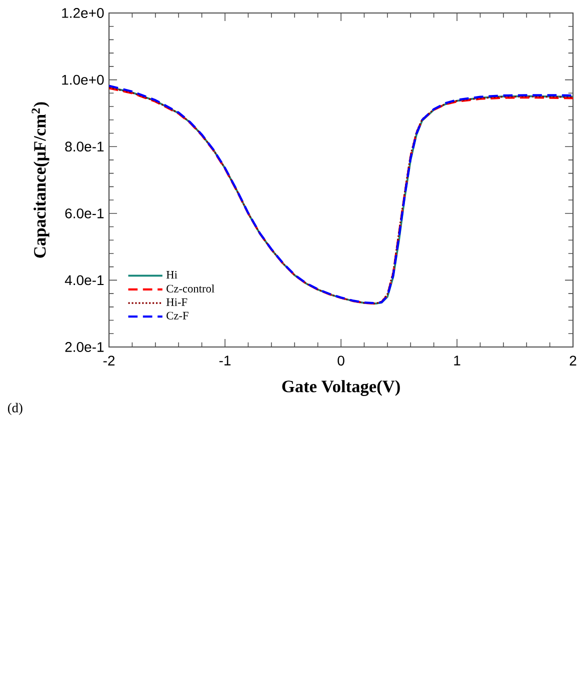 The height and width of the screenshot is (677, 581). What do you see at coordinates (109, 361) in the screenshot?
I see `x-tick-label: -2` at bounding box center [109, 361].